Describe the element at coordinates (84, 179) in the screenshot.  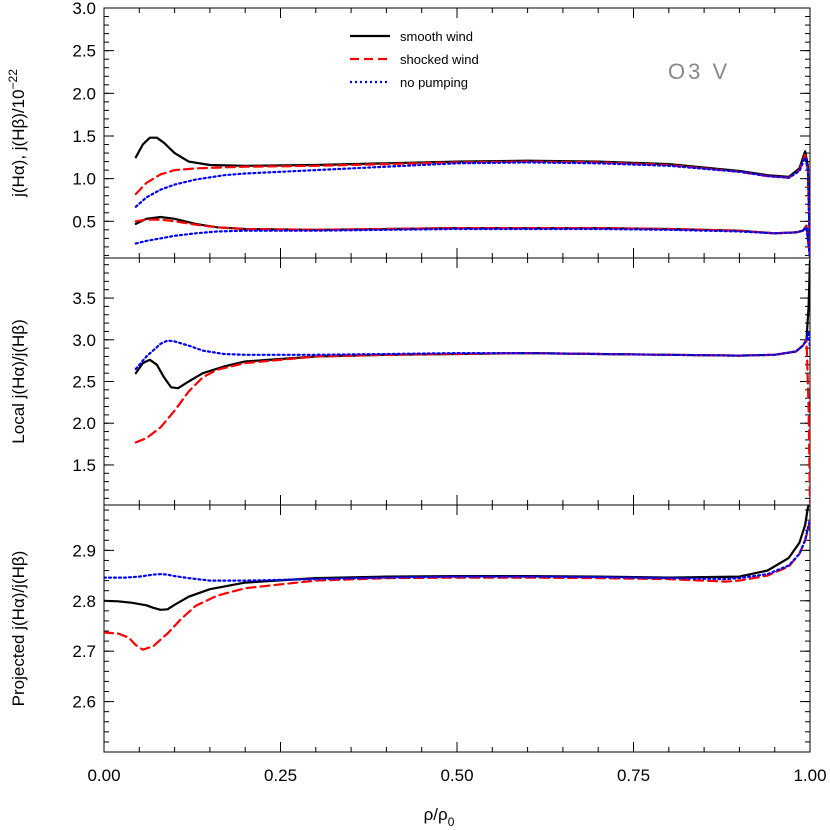
I see `y-tick-label: 1.0` at that location.